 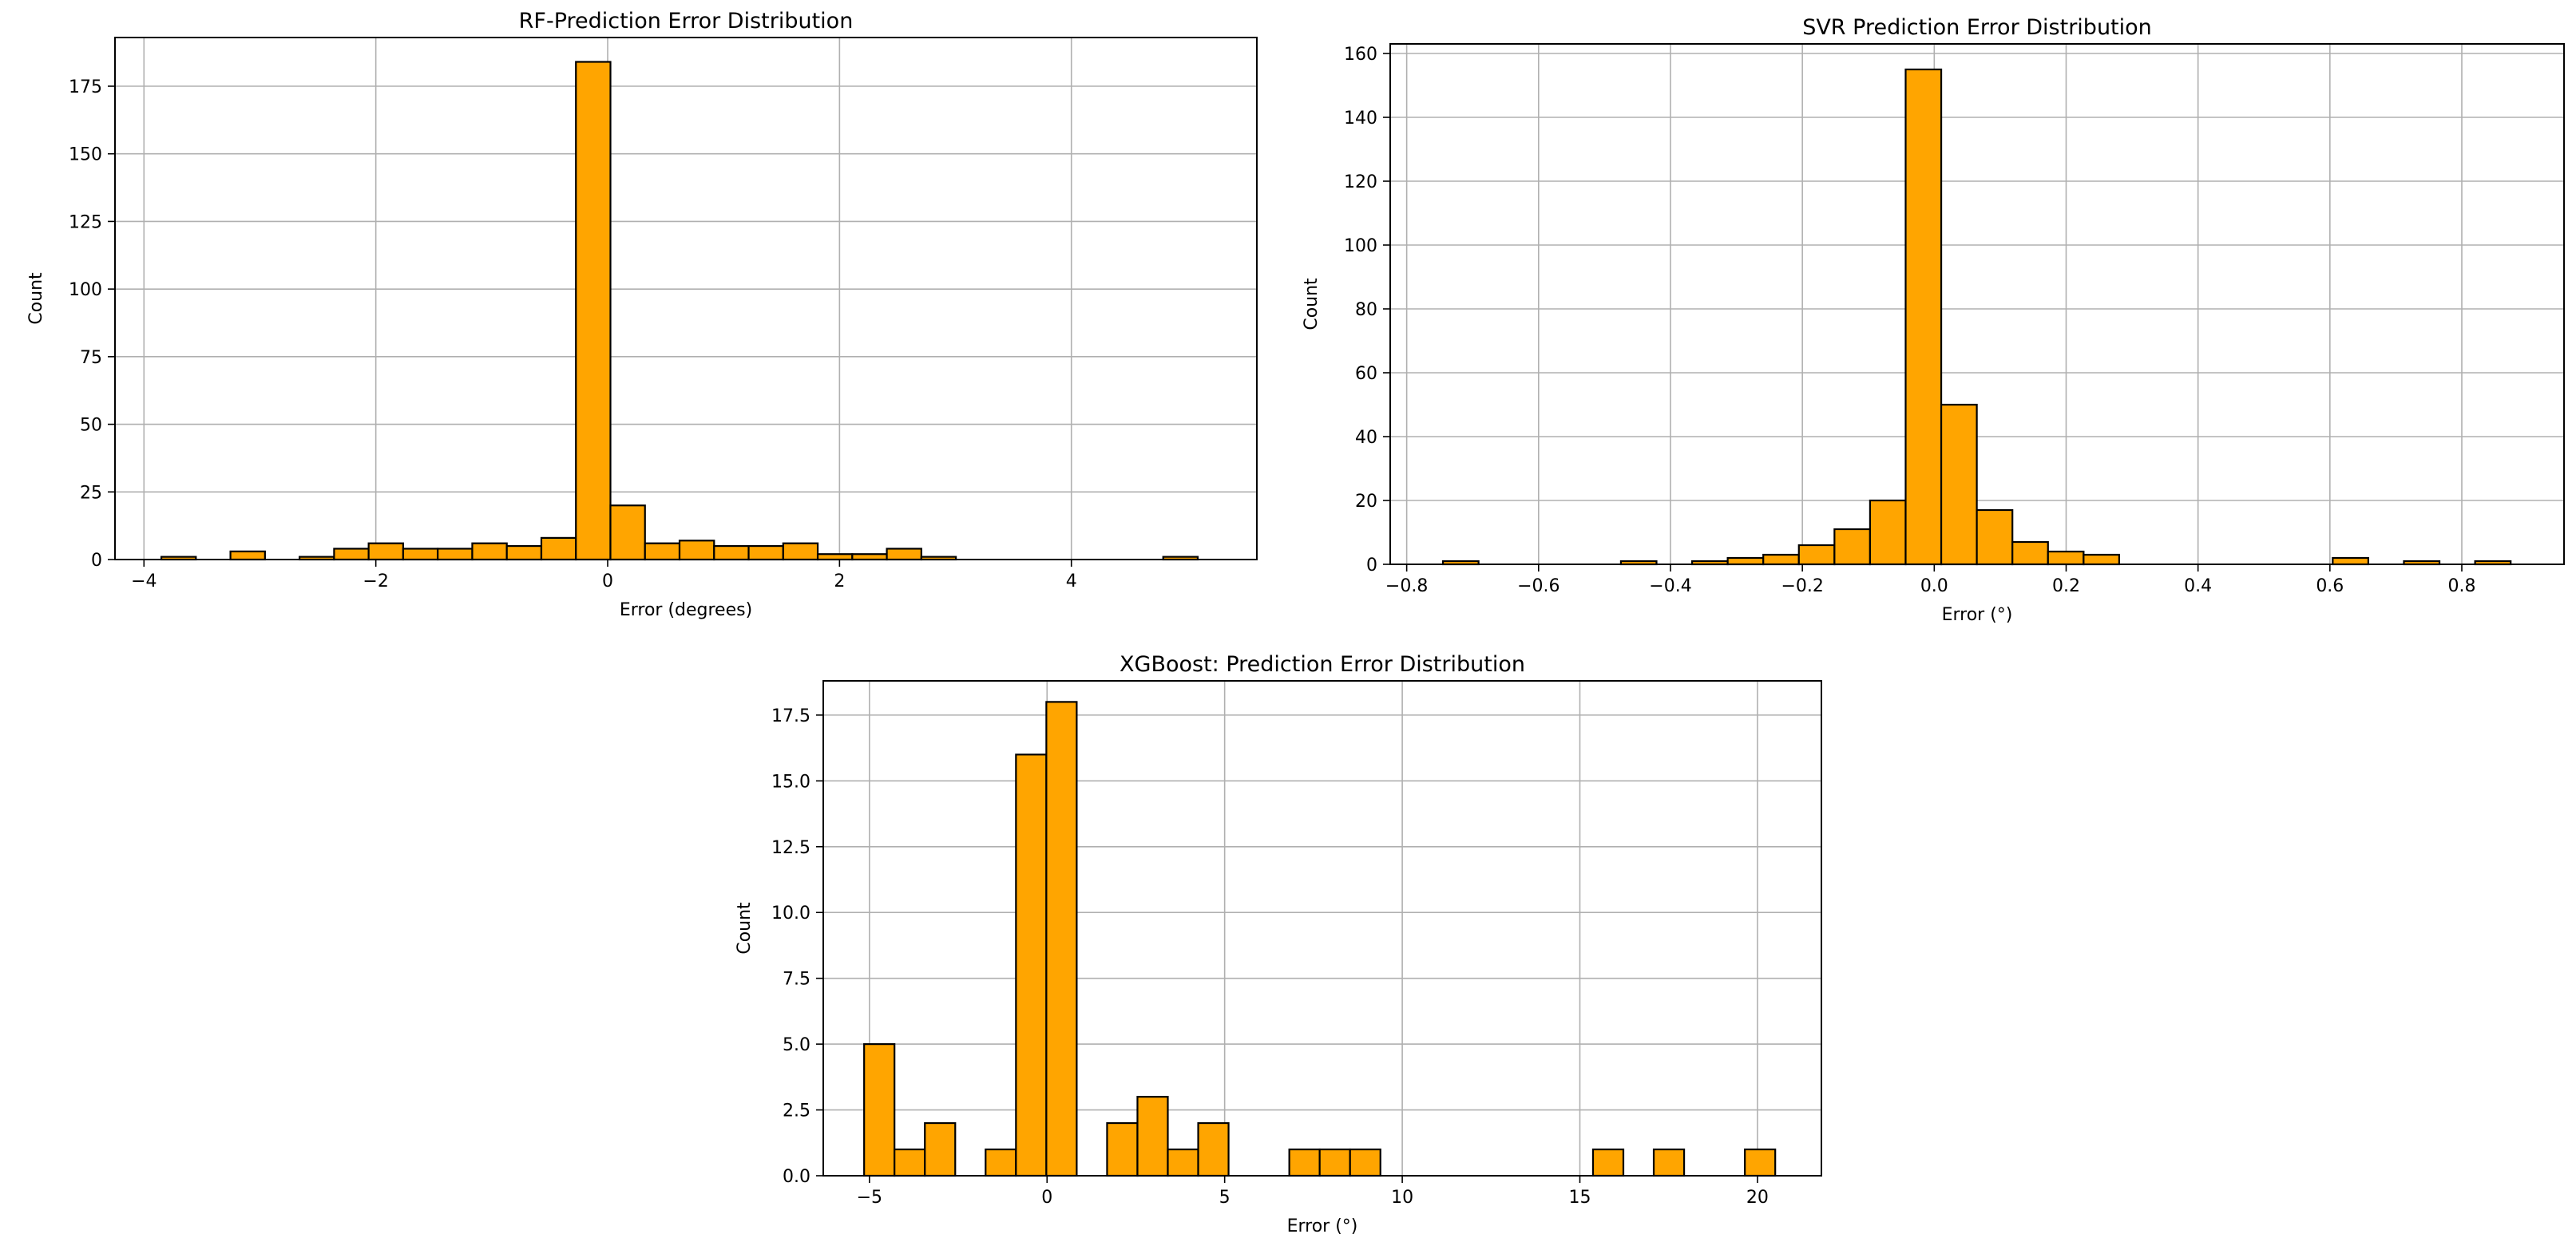 What do you see at coordinates (1977, 27) in the screenshot?
I see `chart-title: SVR Prediction Error Distribution` at bounding box center [1977, 27].